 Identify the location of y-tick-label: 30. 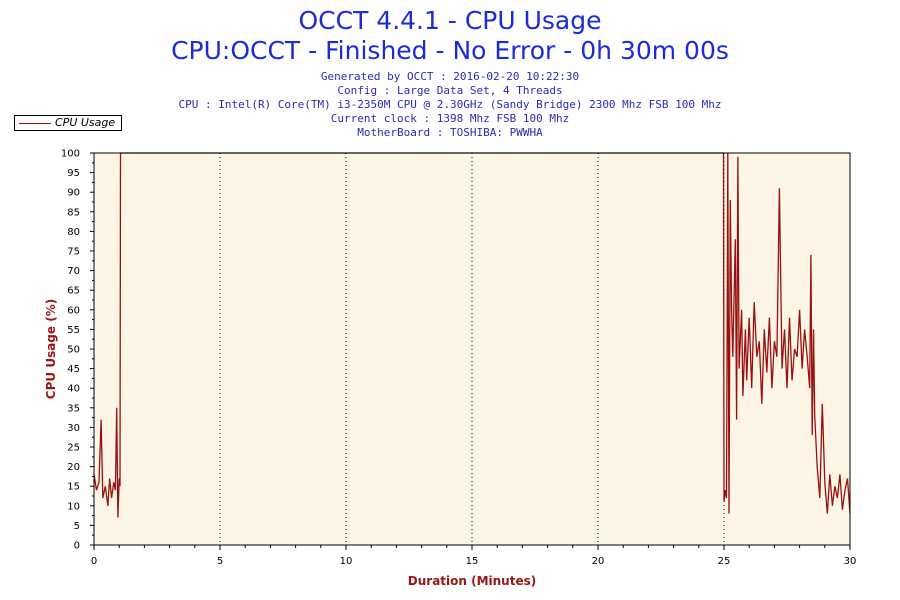
(73, 428).